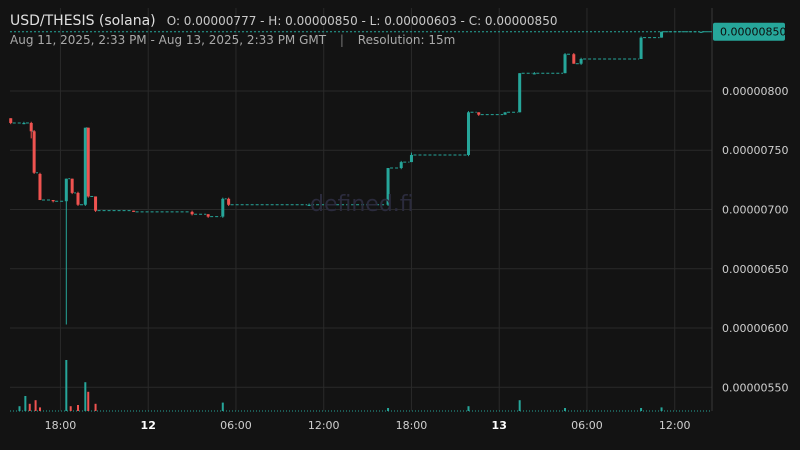 The image size is (800, 450). What do you see at coordinates (340, 385) in the screenshot?
I see `volume-bars` at bounding box center [340, 385].